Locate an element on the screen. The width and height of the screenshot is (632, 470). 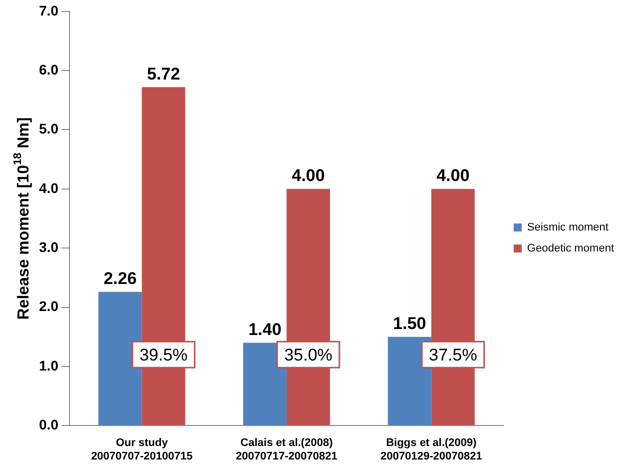
y-tick-label: 3.0 is located at coordinates (48, 246).